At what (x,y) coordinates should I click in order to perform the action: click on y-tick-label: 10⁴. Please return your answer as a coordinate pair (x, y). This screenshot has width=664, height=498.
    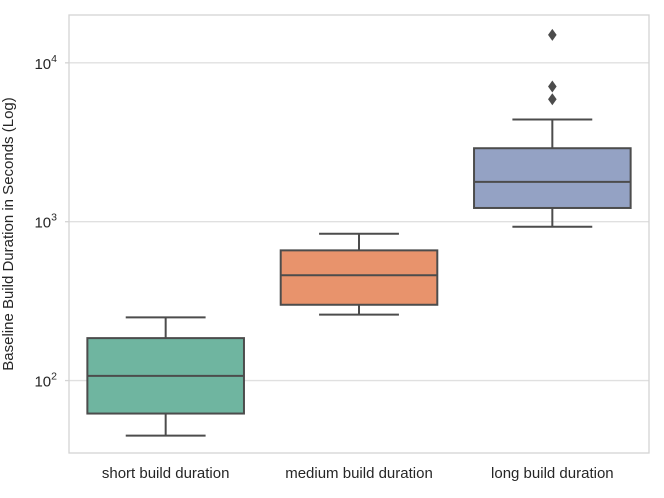
    Looking at the image, I should click on (45, 63).